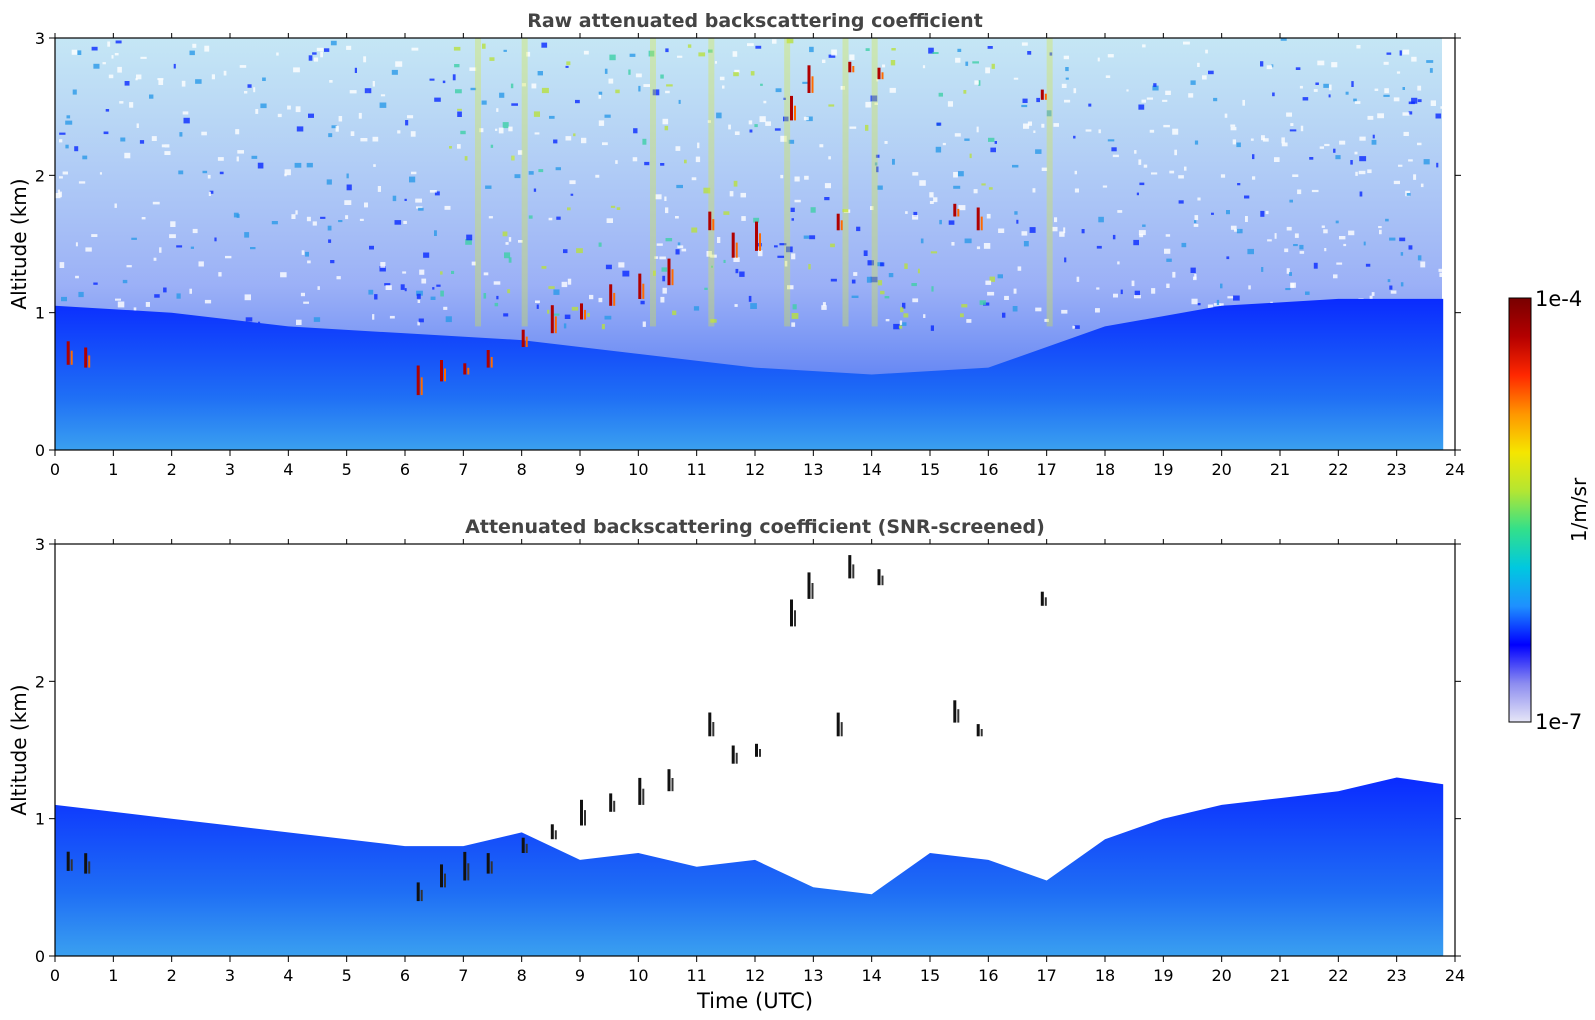  Describe the element at coordinates (1046, 975) in the screenshot. I see `x-tick-label: 17` at that location.